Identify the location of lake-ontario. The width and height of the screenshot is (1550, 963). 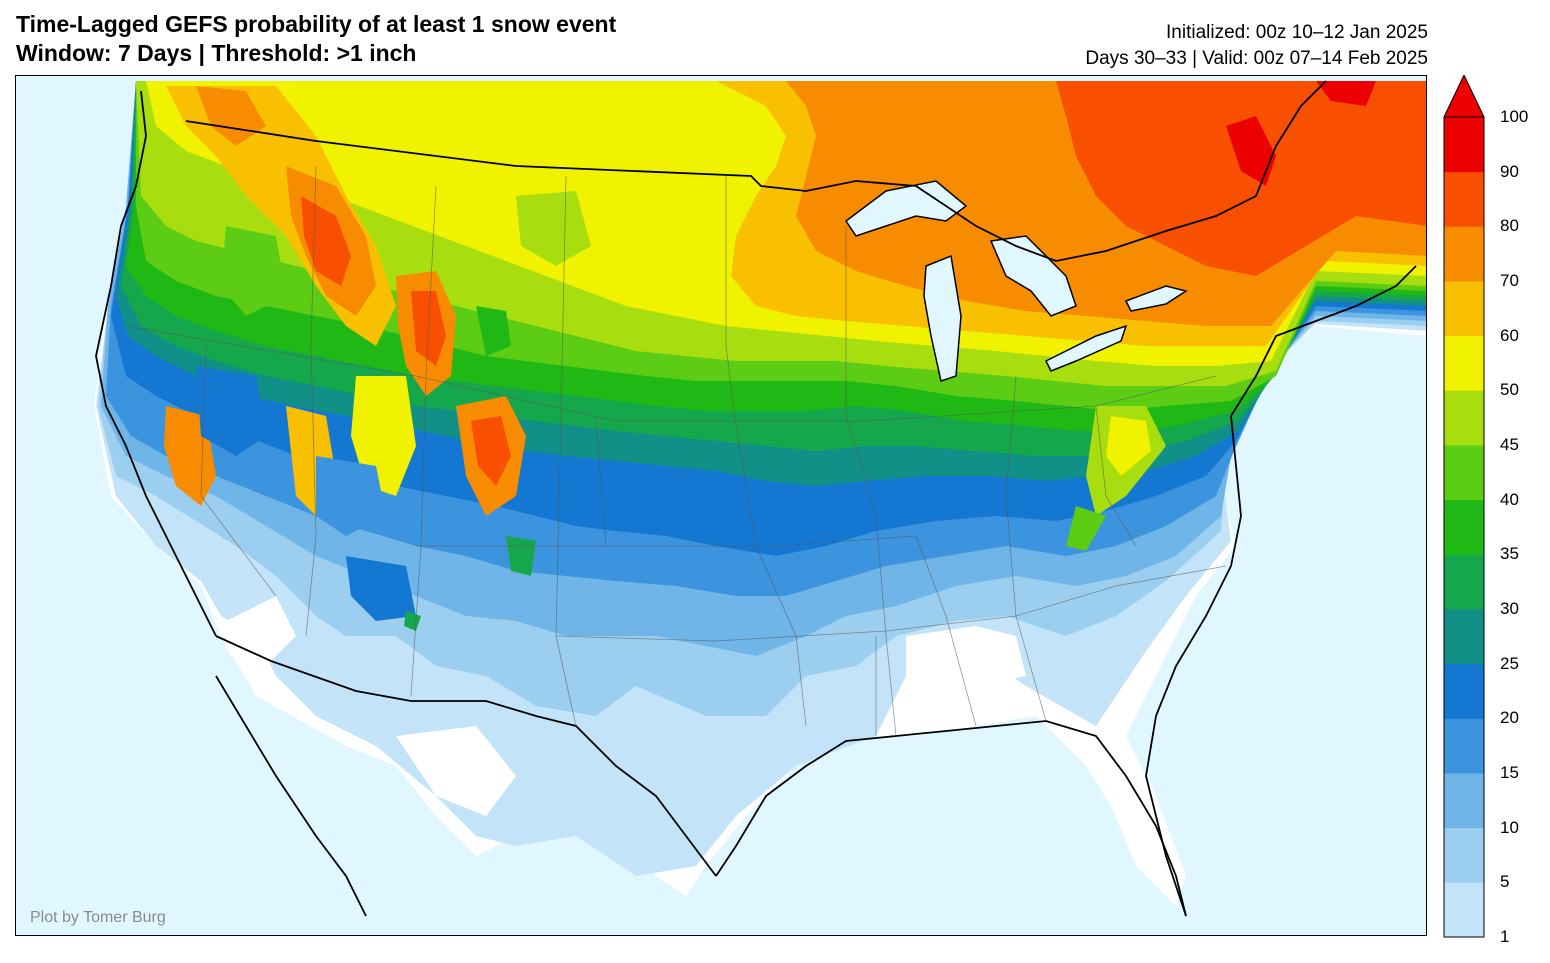
(1156, 298).